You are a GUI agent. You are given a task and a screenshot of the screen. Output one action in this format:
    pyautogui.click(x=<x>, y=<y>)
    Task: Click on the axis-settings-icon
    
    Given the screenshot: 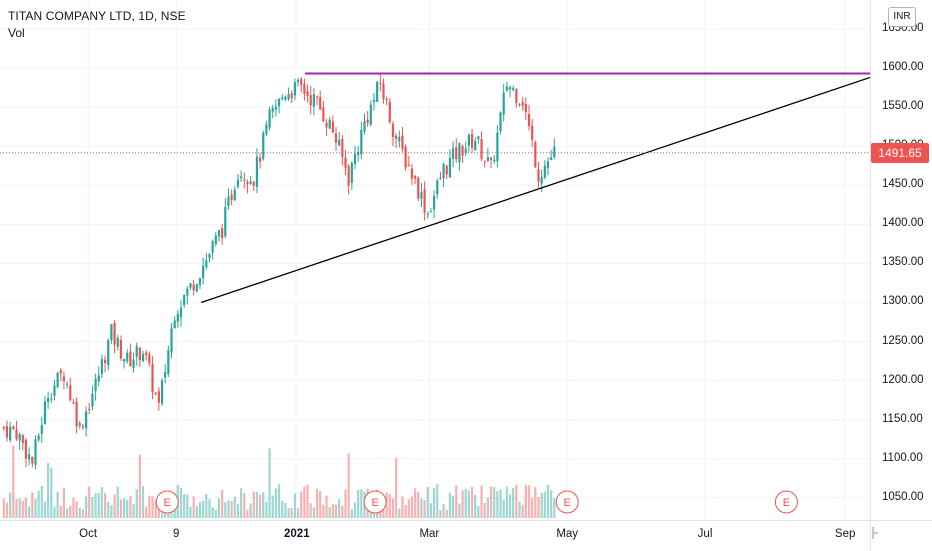 What is the action you would take?
    pyautogui.click(x=877, y=533)
    